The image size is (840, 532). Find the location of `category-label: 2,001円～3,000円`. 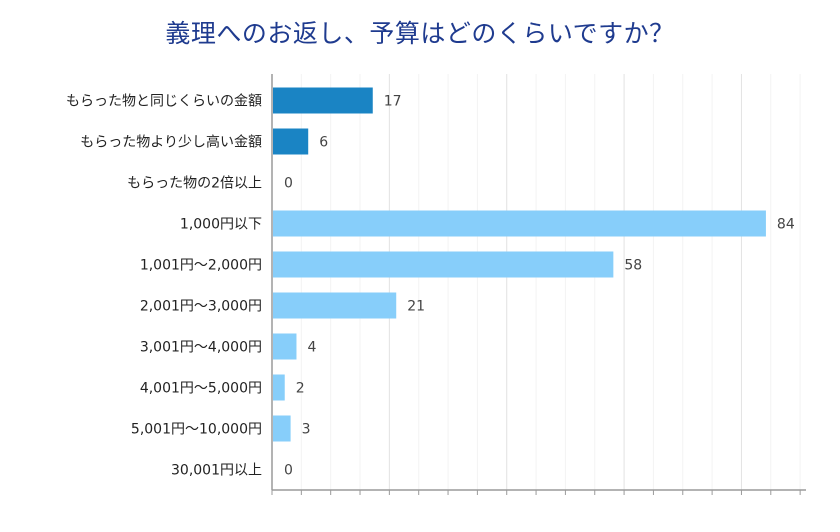

category-label: 2,001円～3,000円 is located at coordinates (201, 307).